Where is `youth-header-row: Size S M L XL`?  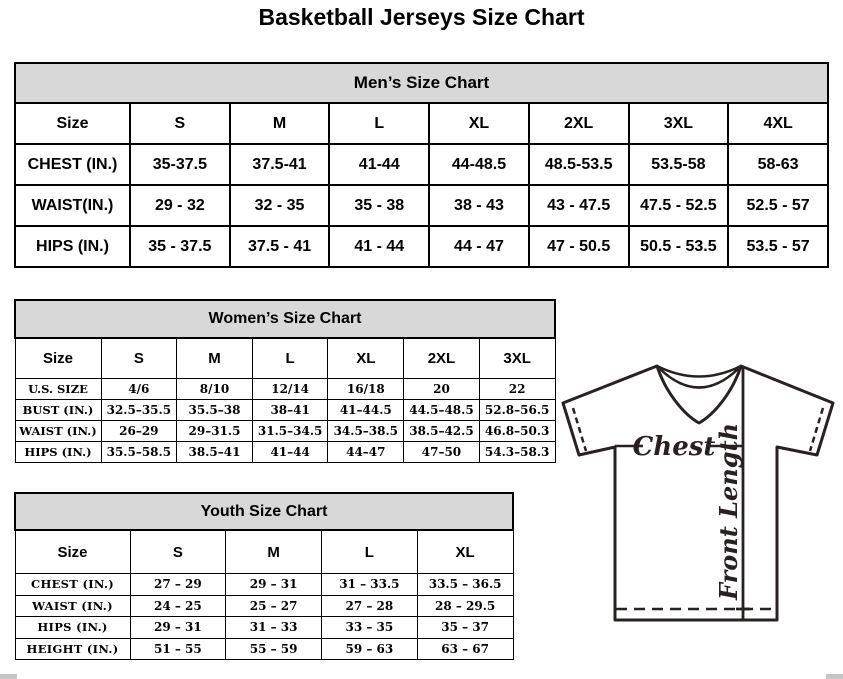
youth-header-row: Size S M L XL is located at coordinates (264, 551).